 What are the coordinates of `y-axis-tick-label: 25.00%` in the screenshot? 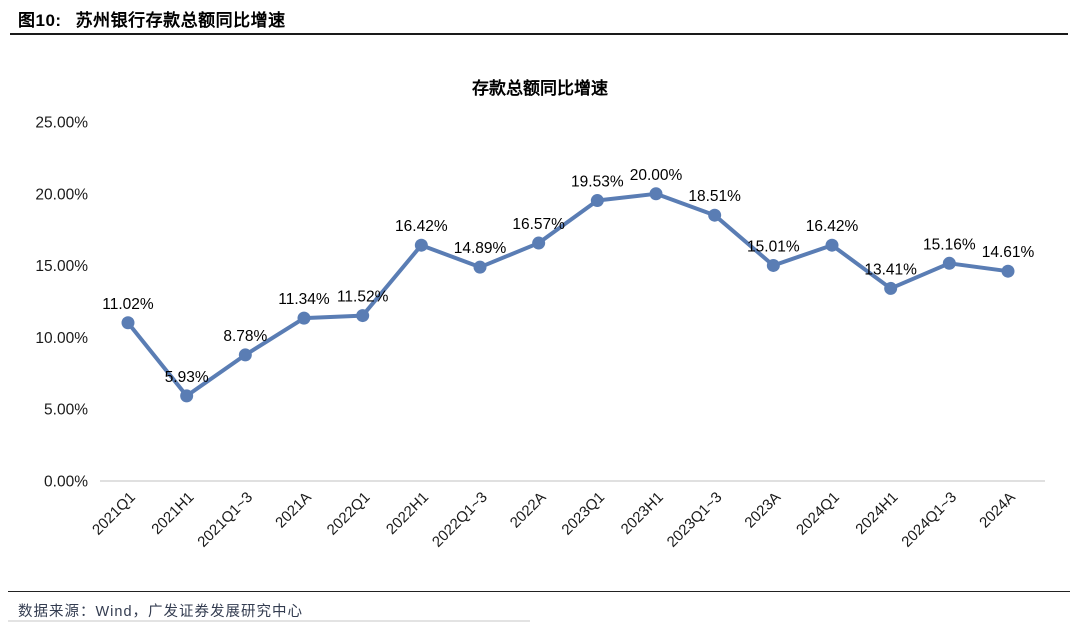 It's located at (61, 123).